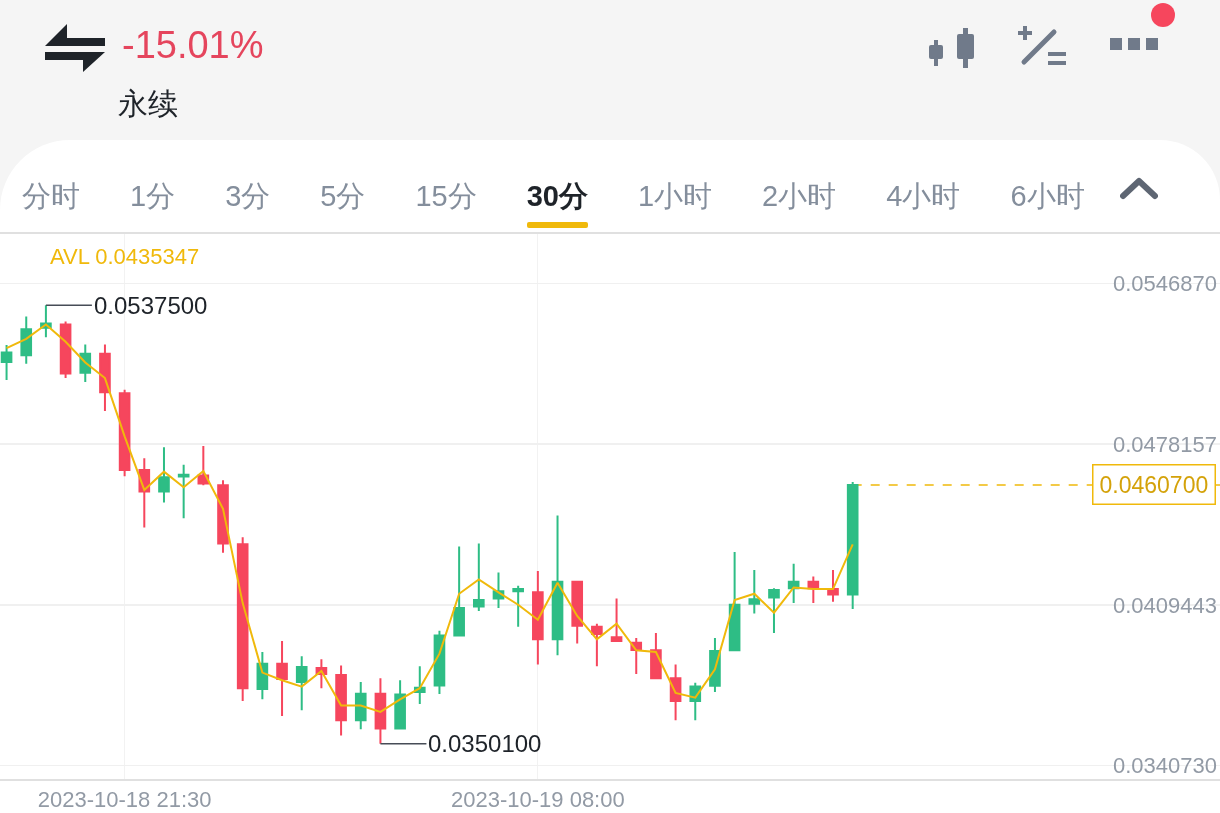 This screenshot has height=813, width=1220. What do you see at coordinates (151, 305) in the screenshot?
I see `annotation: 0.0537500` at bounding box center [151, 305].